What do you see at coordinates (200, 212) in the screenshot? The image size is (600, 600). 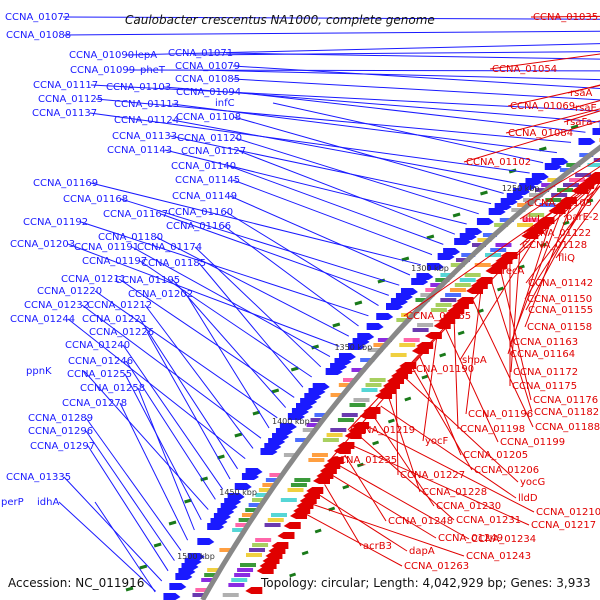 I see `left-gene-label: CCNA_01160` at bounding box center [200, 212].